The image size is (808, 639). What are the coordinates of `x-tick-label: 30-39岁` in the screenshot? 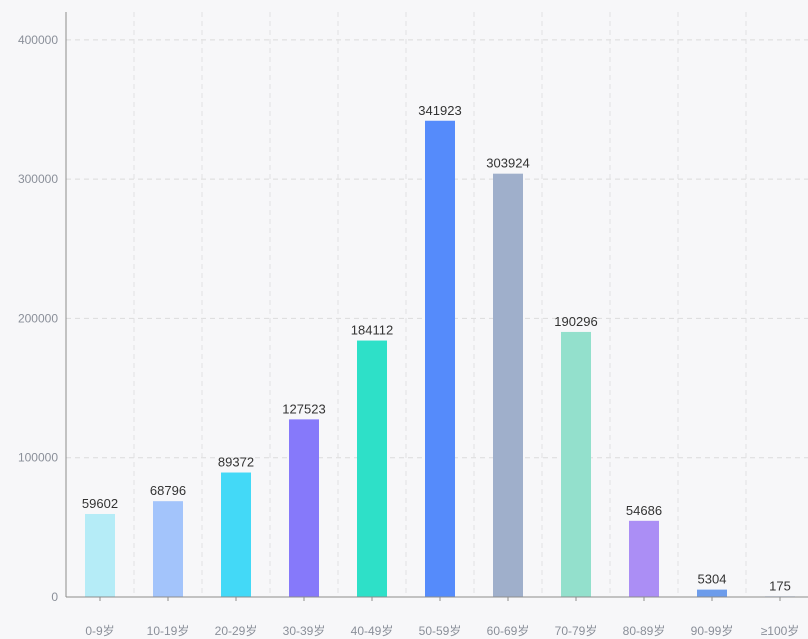 It's located at (304, 630).